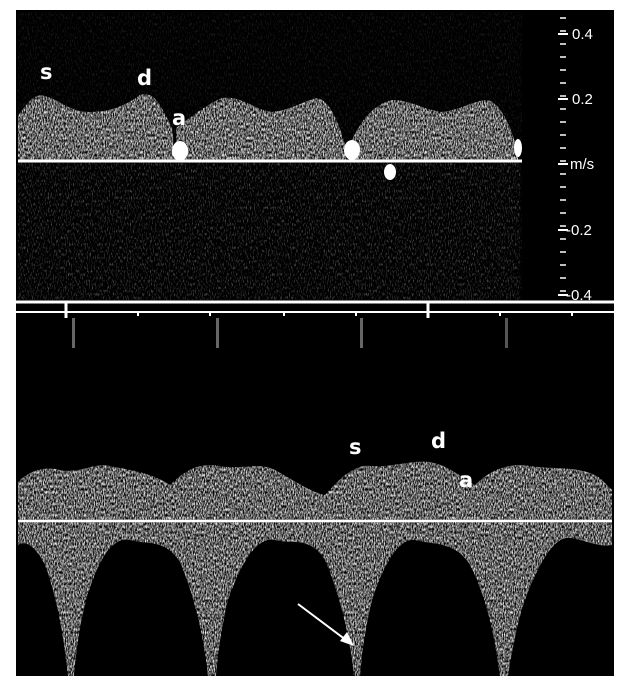  What do you see at coordinates (582, 164) in the screenshot?
I see `scale-unit-label: m/s` at bounding box center [582, 164].